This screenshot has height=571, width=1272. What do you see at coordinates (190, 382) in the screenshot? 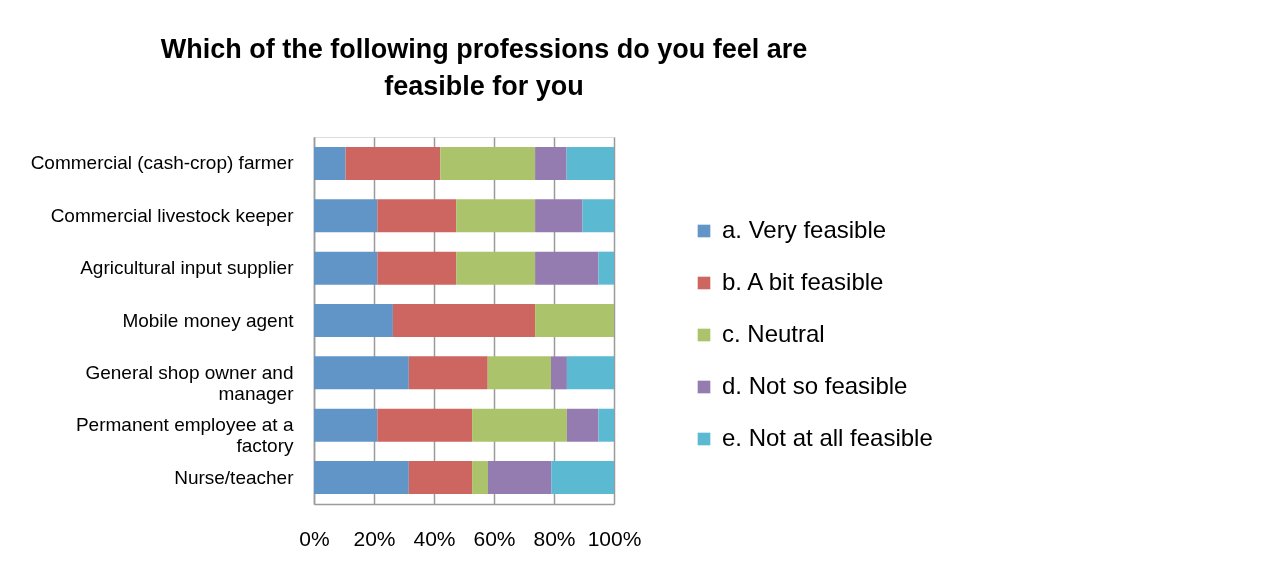
I see `y-tick-label: General shop owner and manager` at bounding box center [190, 382].